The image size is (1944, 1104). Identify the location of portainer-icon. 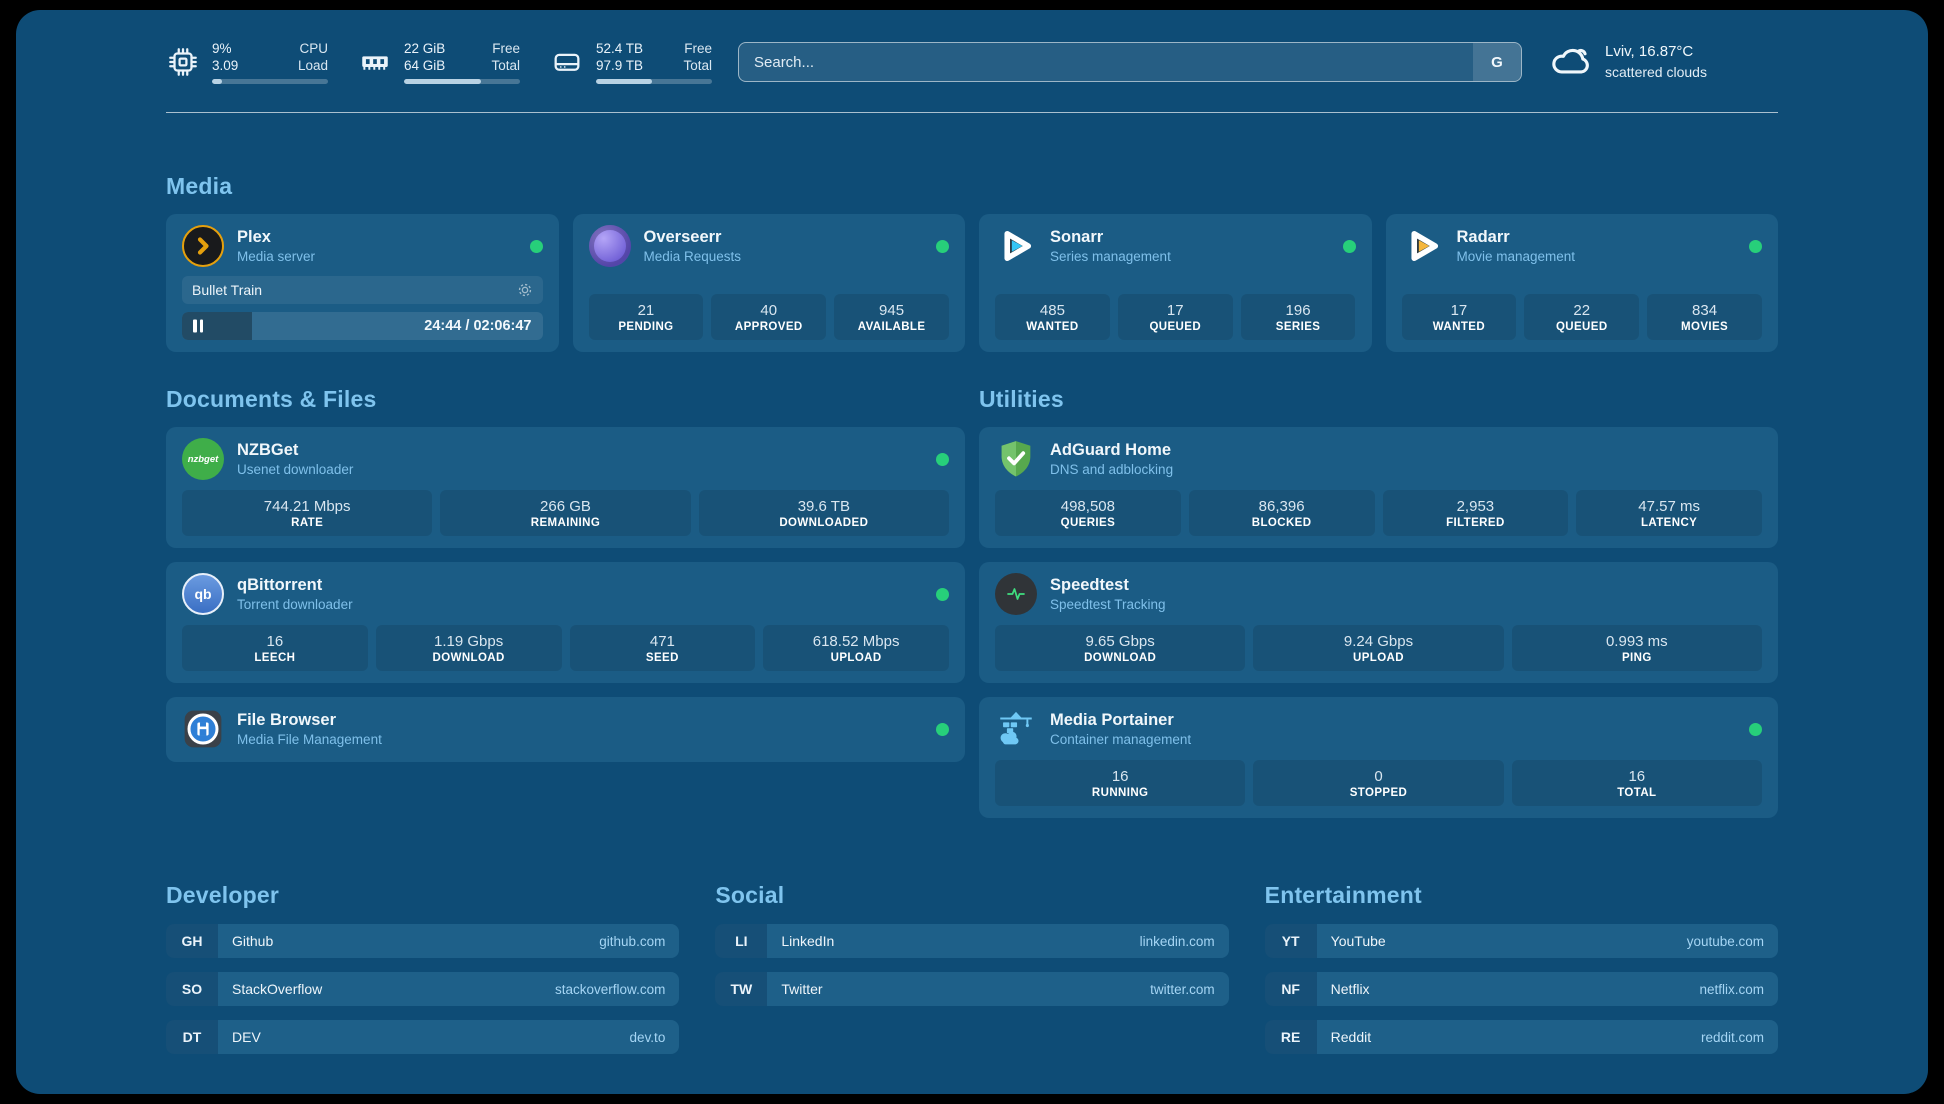
(1016, 729).